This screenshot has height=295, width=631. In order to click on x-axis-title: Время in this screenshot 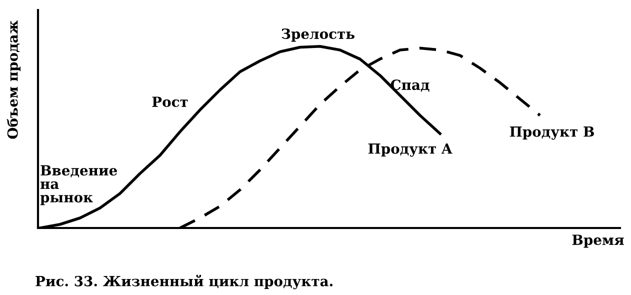, I will do `click(598, 241)`.